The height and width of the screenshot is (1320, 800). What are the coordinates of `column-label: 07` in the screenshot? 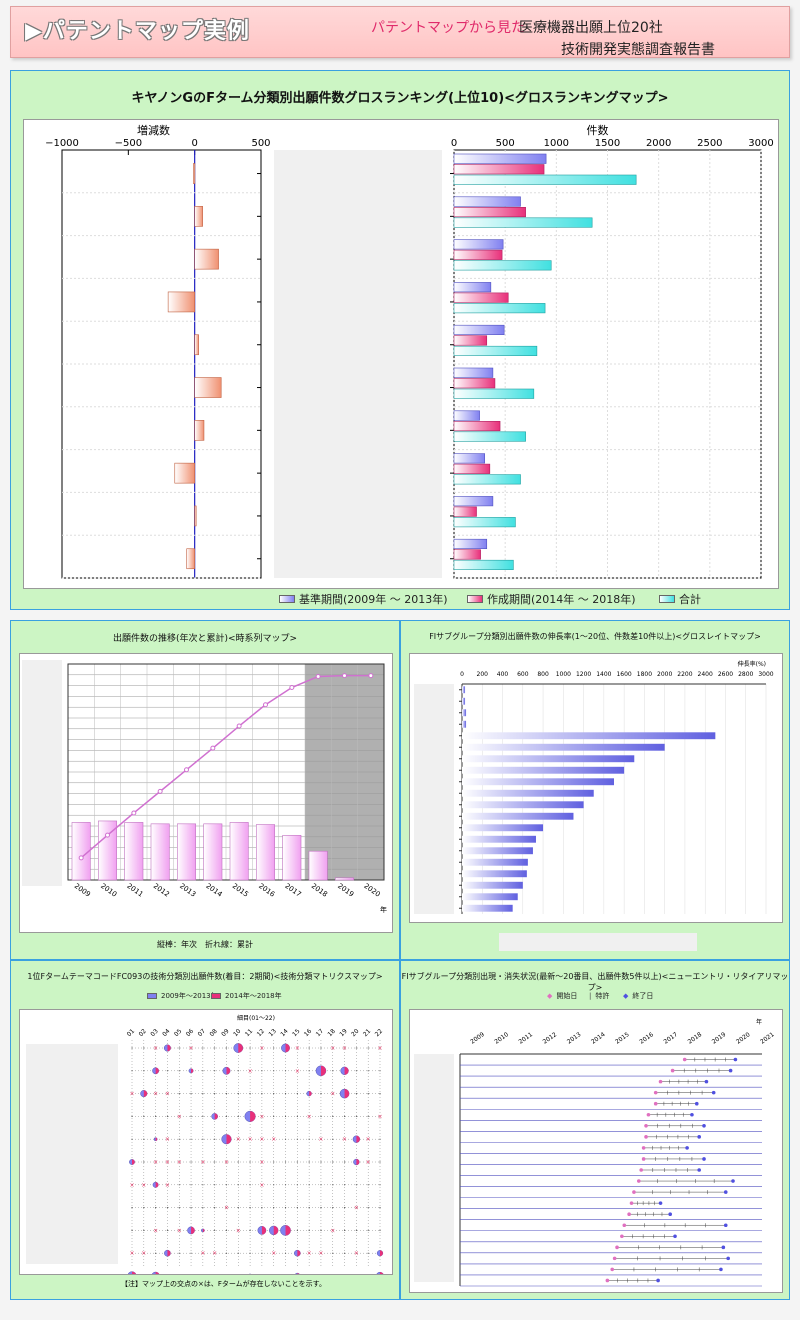 It's located at (202, 1033).